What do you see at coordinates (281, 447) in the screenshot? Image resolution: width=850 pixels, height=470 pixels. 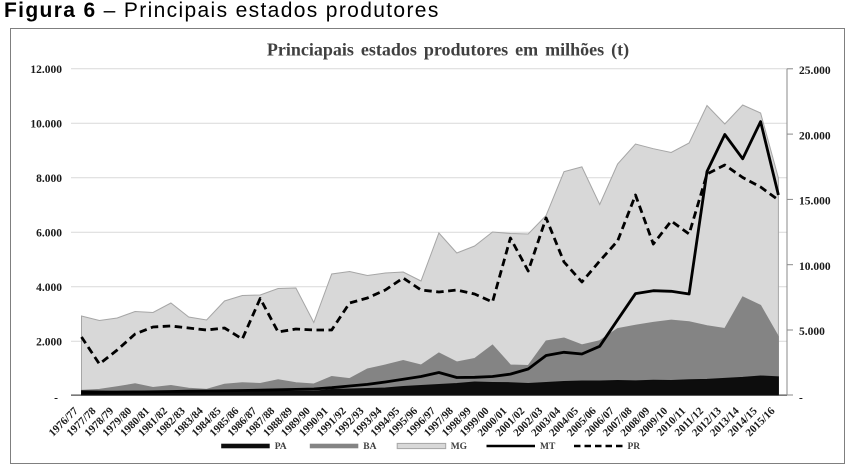 I see `svg-text: PA` at bounding box center [281, 447].